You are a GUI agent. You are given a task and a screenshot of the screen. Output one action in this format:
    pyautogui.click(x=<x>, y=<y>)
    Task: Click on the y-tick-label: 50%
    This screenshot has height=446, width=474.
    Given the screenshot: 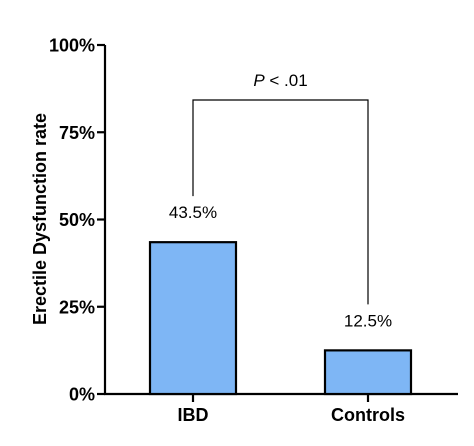 What is the action you would take?
    pyautogui.click(x=77, y=220)
    